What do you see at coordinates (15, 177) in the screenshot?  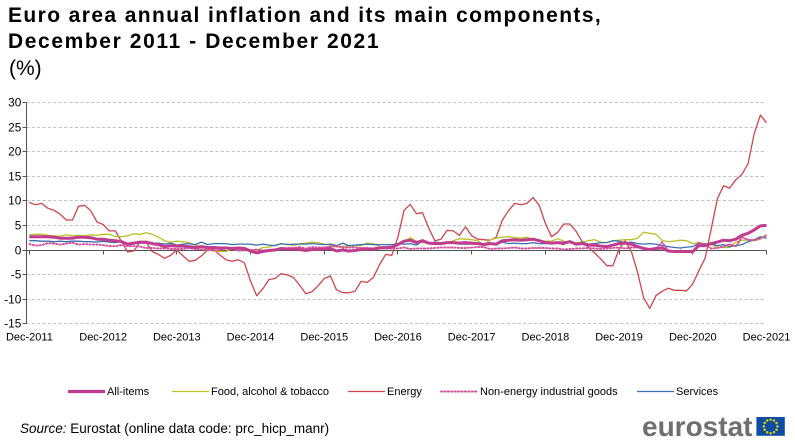 I see `svg-text: 15` at bounding box center [15, 177].